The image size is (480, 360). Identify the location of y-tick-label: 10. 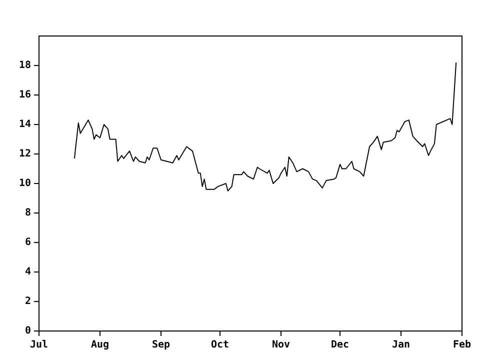
(25, 184).